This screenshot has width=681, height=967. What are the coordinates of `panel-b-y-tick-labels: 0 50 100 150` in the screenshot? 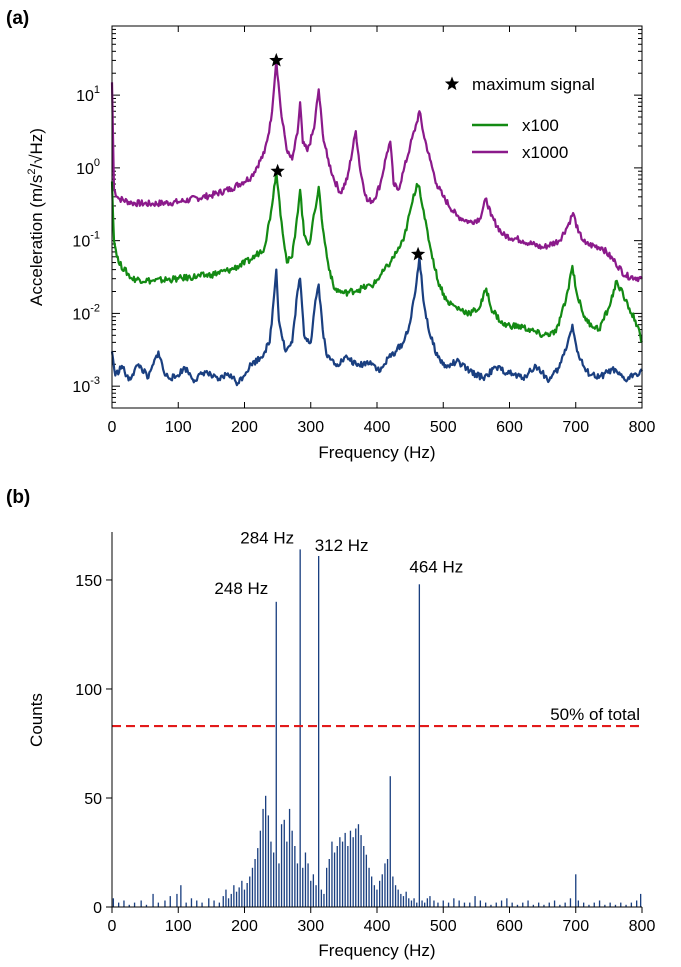 It's located at (88, 745).